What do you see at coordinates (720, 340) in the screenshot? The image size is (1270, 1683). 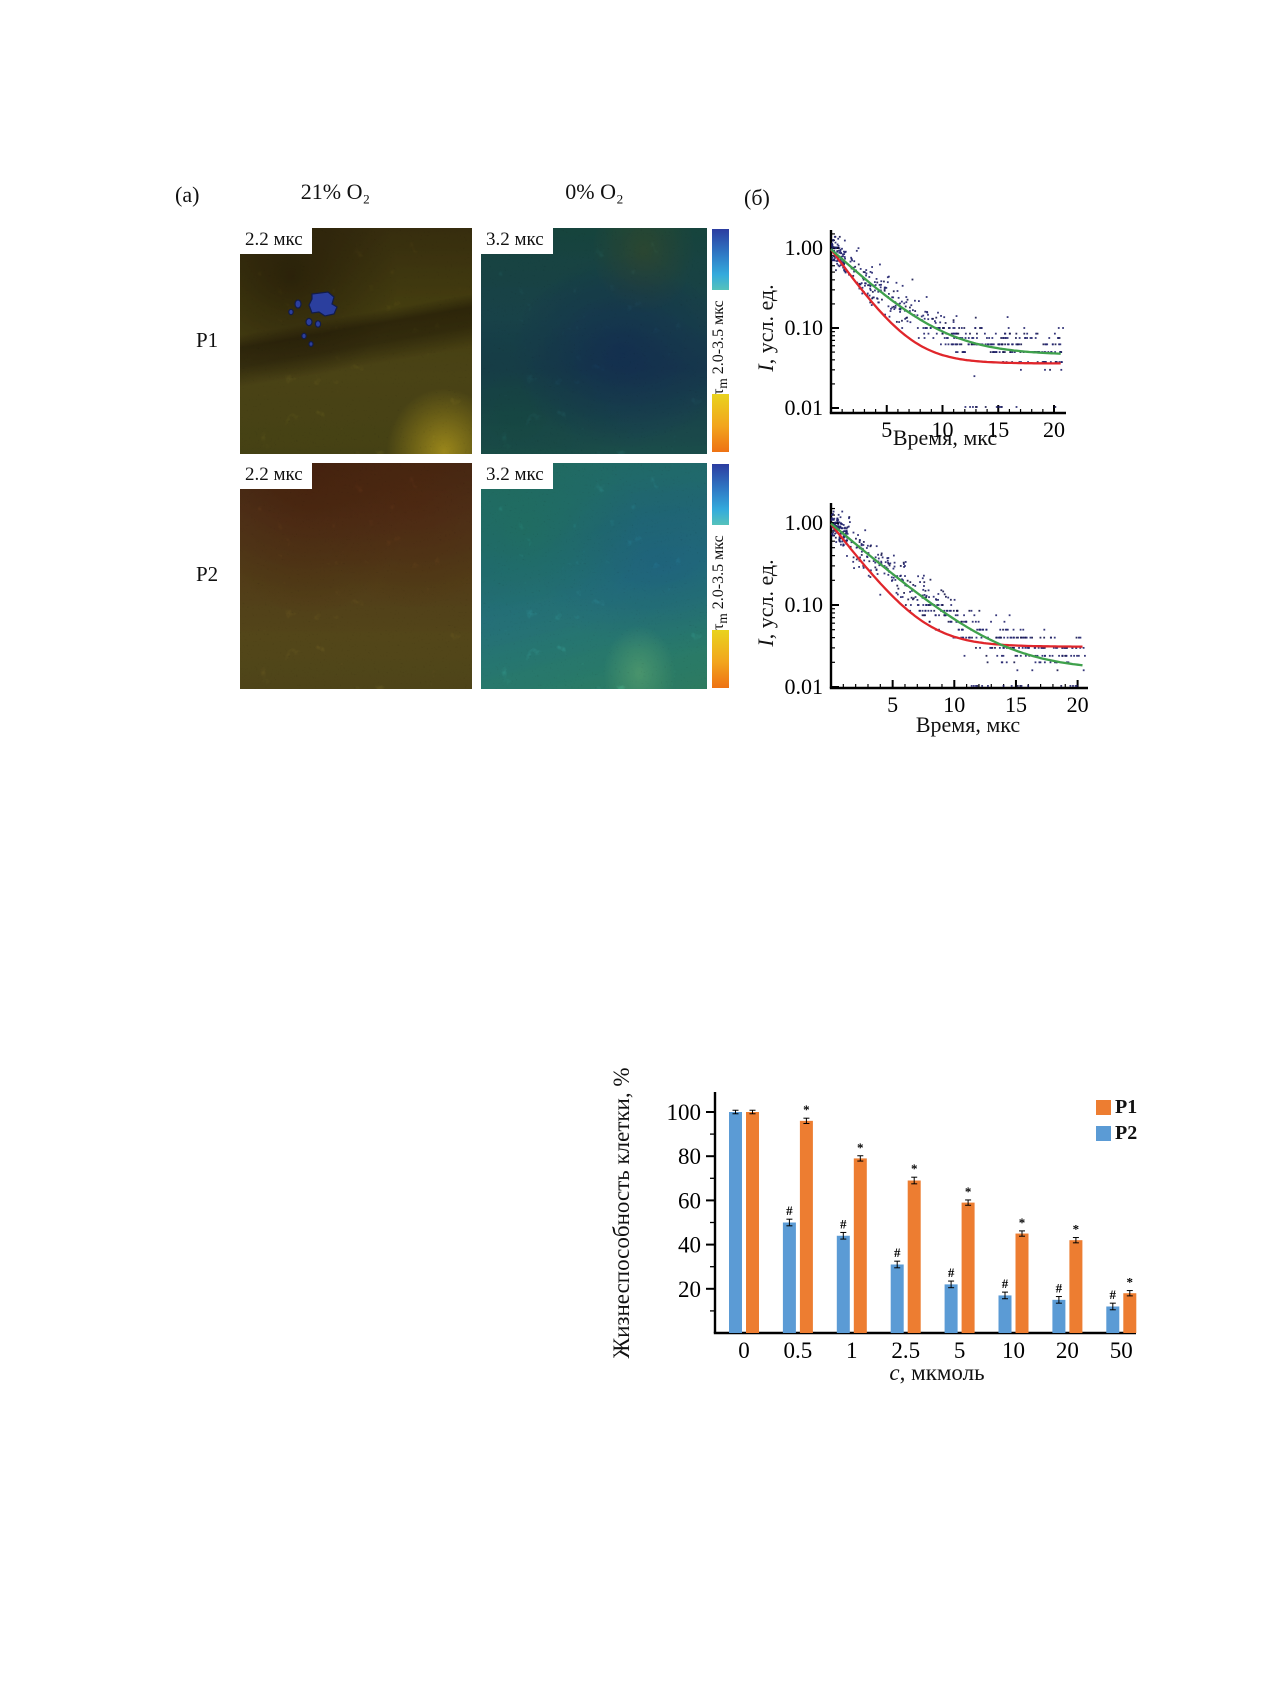 I see `lifetime-colorbar-p1: τm 2.0-3.5 мкс` at bounding box center [720, 340].